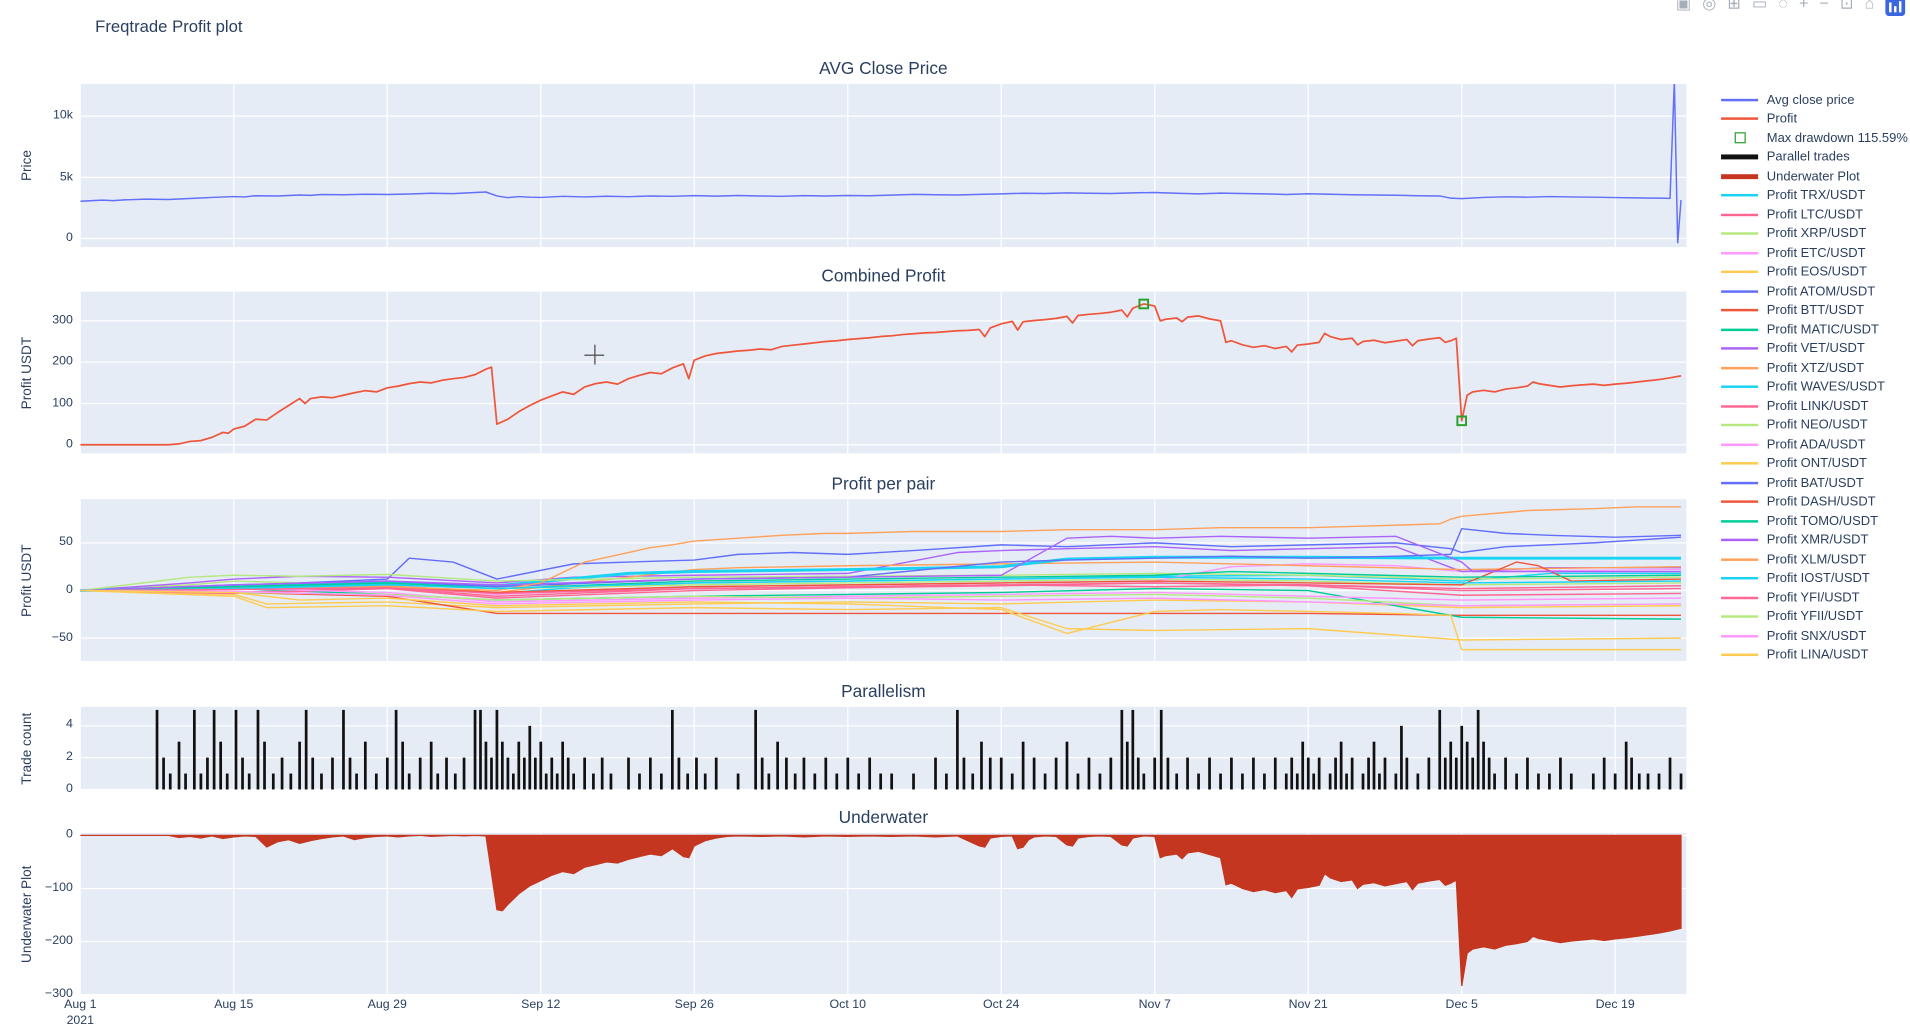 The image size is (1910, 1024). I want to click on legend-item: Profit TOMO/USDT, so click(1814, 520).